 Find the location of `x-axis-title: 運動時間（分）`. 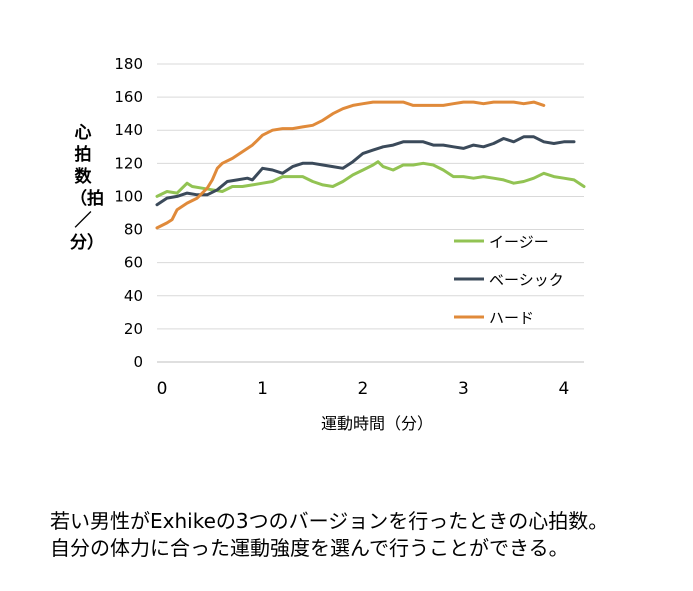

x-axis-title: 運動時間（分） is located at coordinates (377, 423).